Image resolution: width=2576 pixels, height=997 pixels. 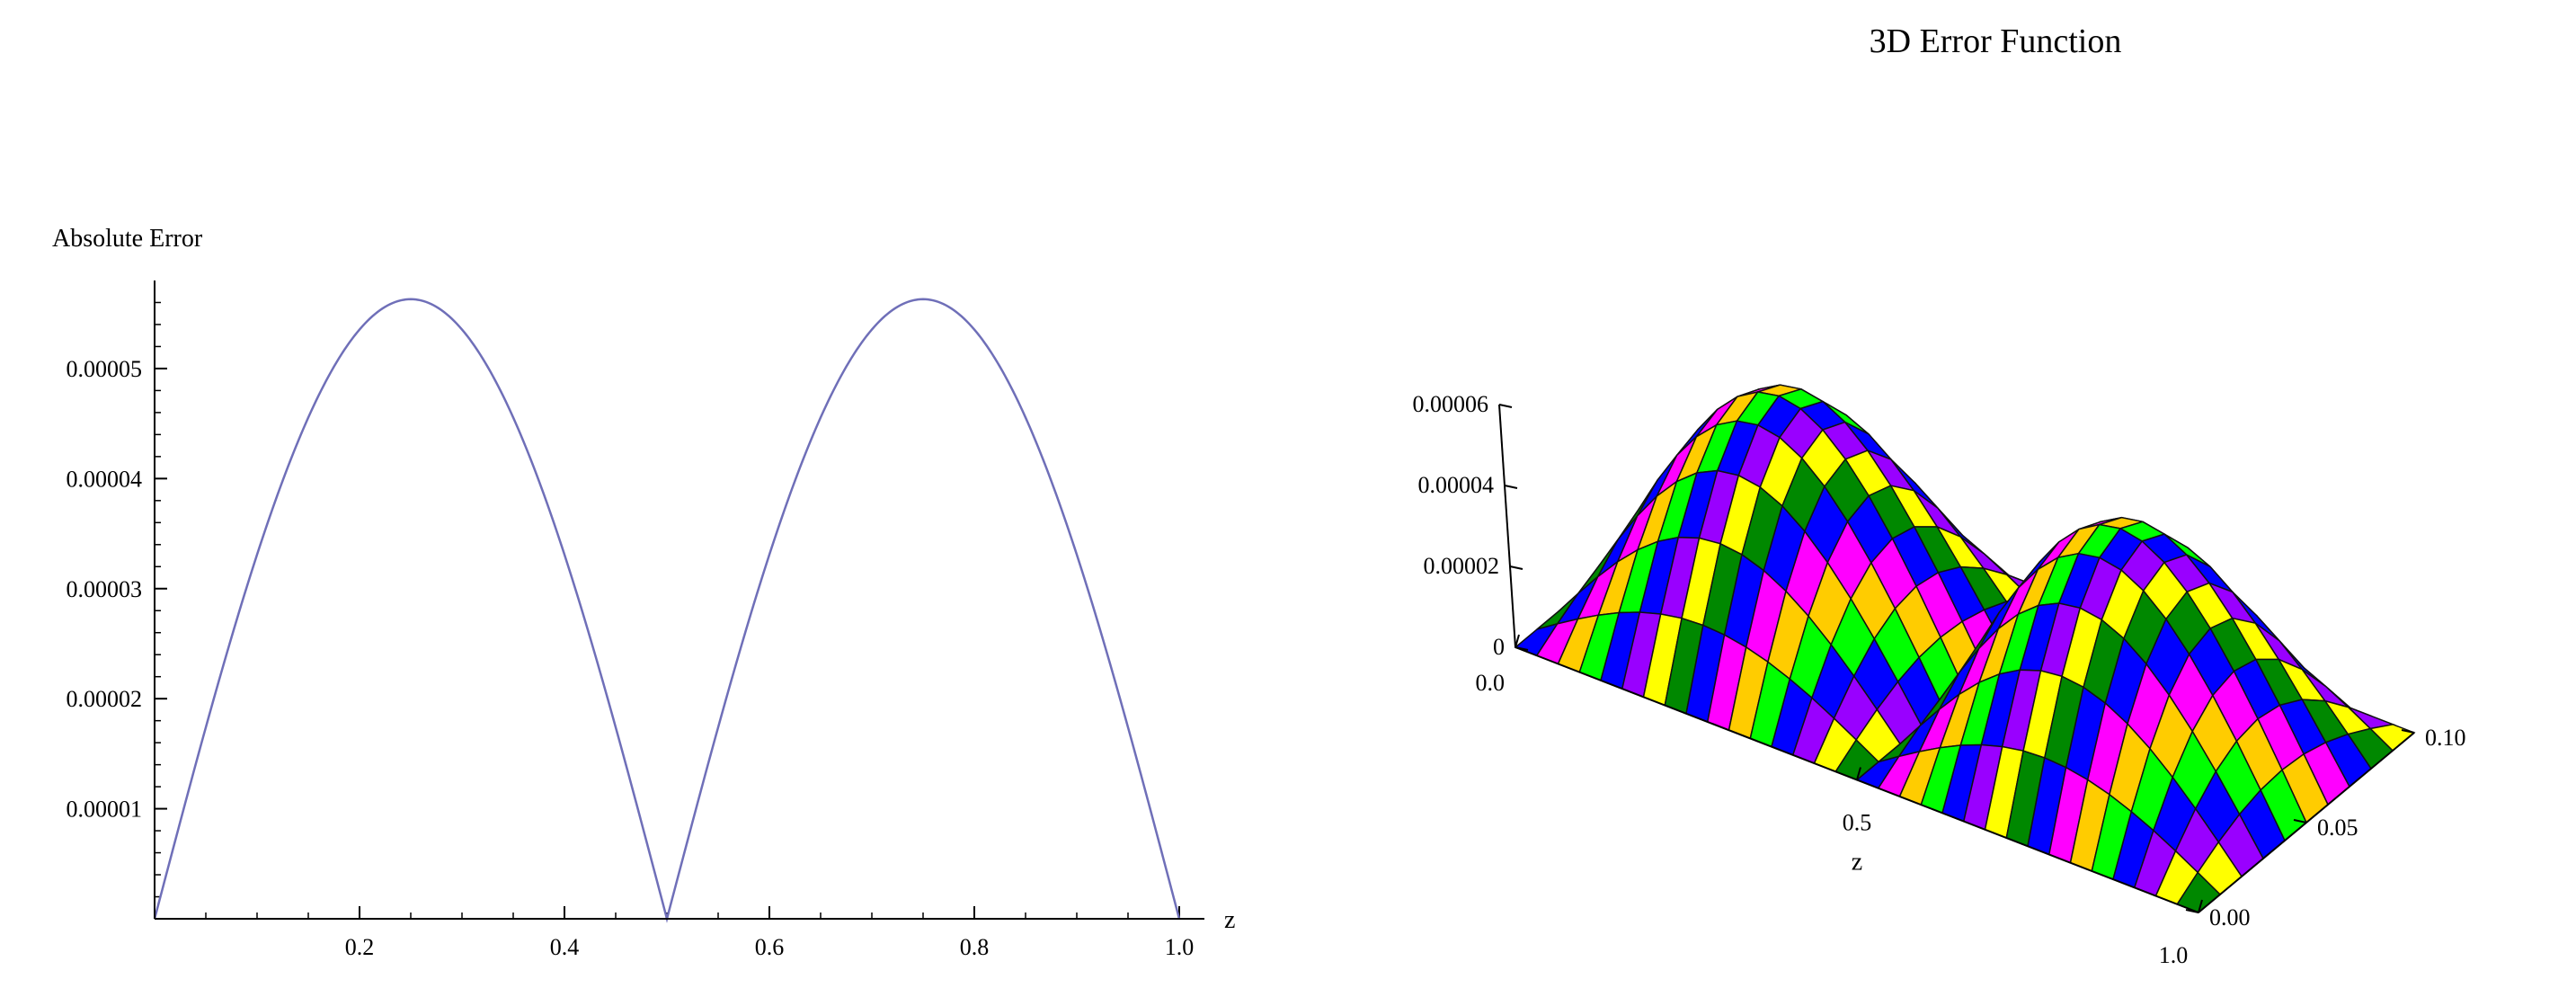 I want to click on surface-t-tick-label: 0.05, so click(x=2337, y=828).